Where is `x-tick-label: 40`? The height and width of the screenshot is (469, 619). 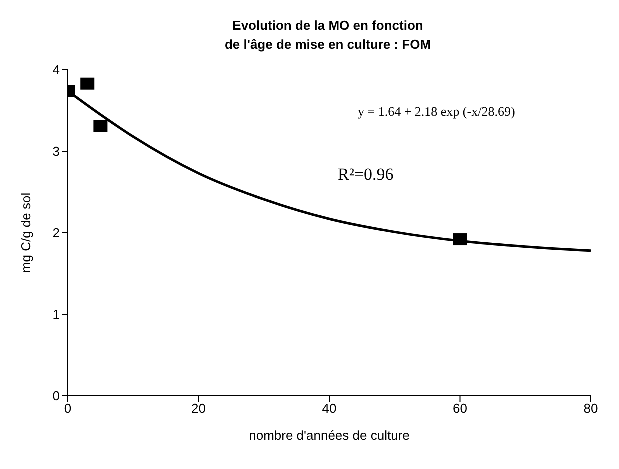 x-tick-label: 40 is located at coordinates (329, 408).